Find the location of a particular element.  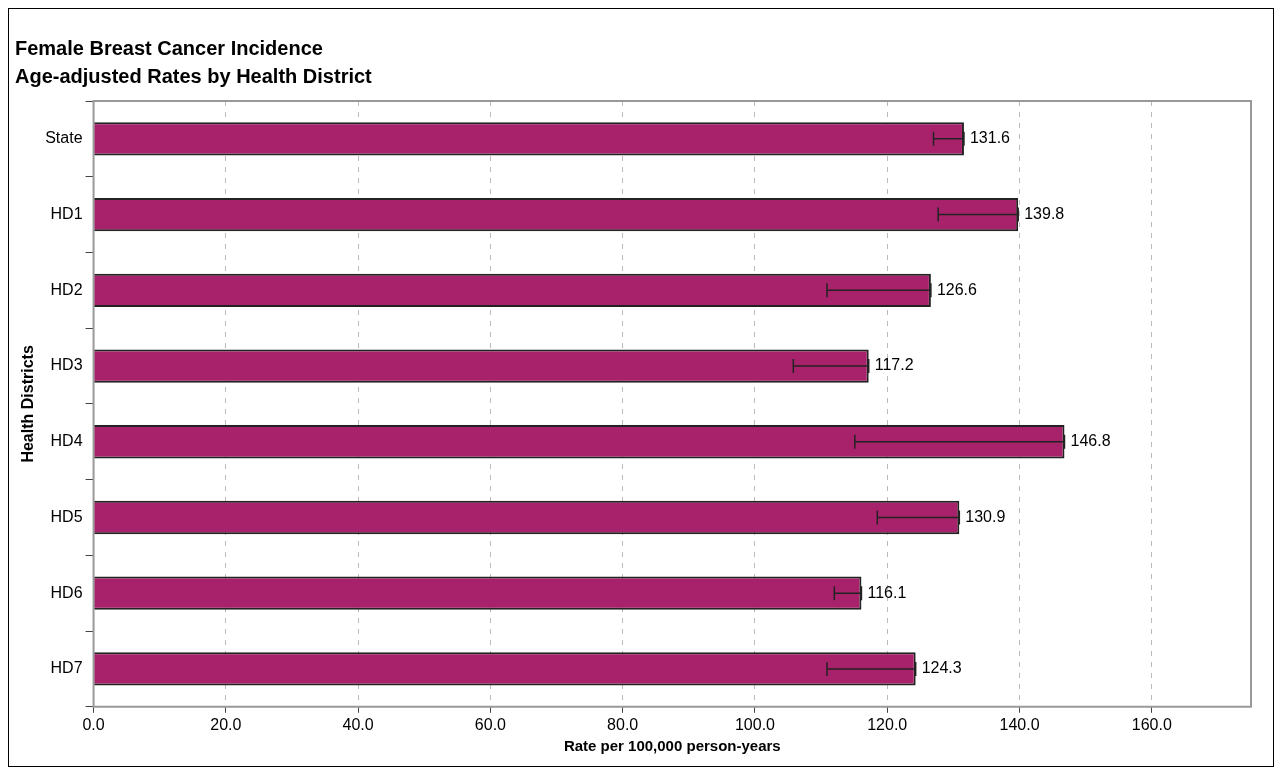

x-tick-label: 0.0 is located at coordinates (93, 724).